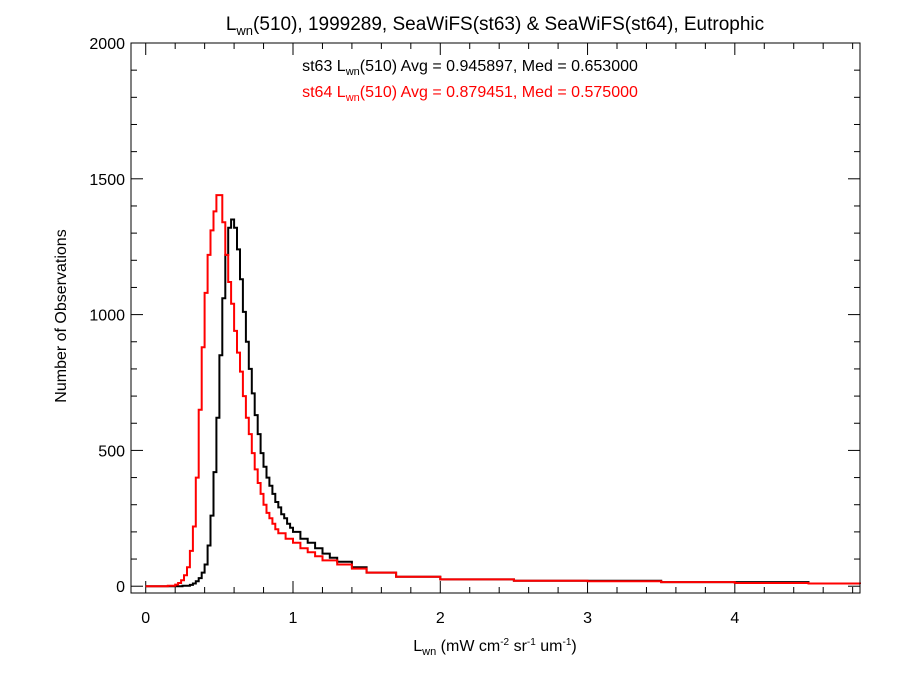 The image size is (900, 675). Describe the element at coordinates (518, 646) in the screenshot. I see `x-axis-label-part2: sr` at that location.